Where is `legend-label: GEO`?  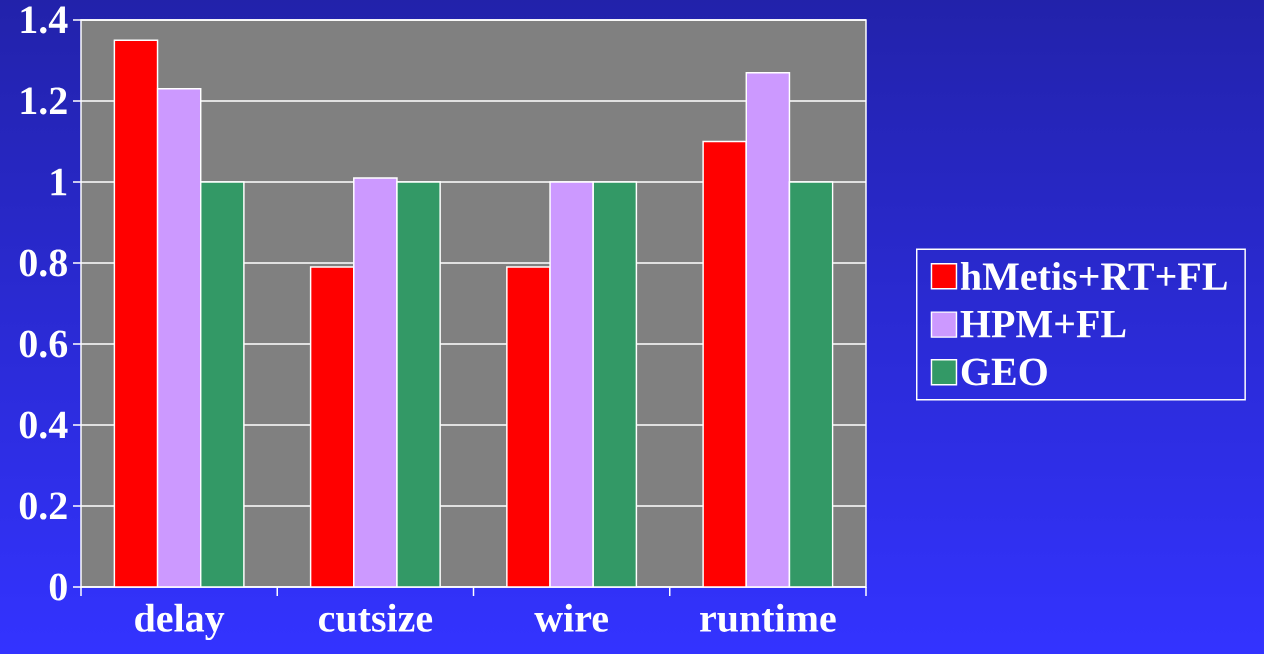
legend-label: GEO is located at coordinates (1004, 372).